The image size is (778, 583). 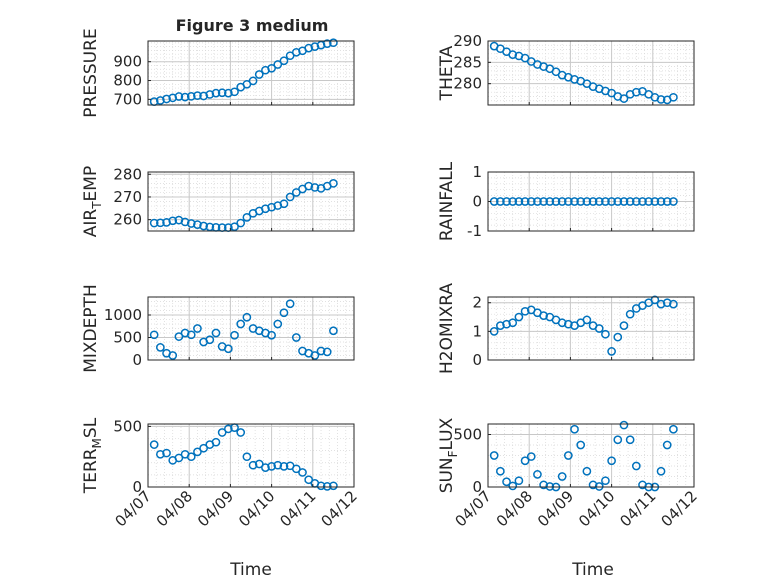 I want to click on y-axis-label-part: TERR, so click(x=91, y=471).